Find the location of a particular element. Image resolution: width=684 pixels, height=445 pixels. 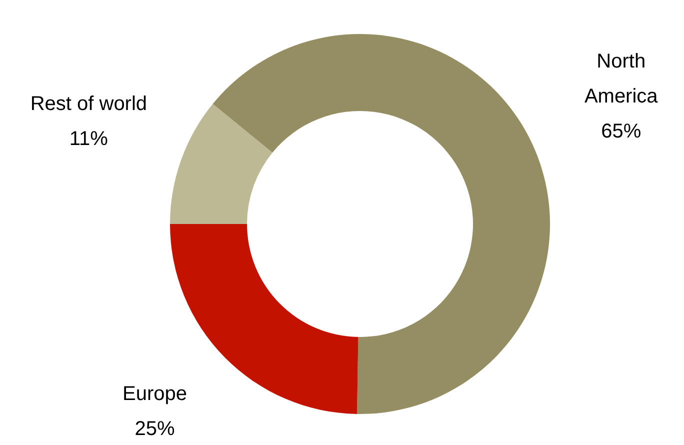

data-label: 11% is located at coordinates (88, 139).